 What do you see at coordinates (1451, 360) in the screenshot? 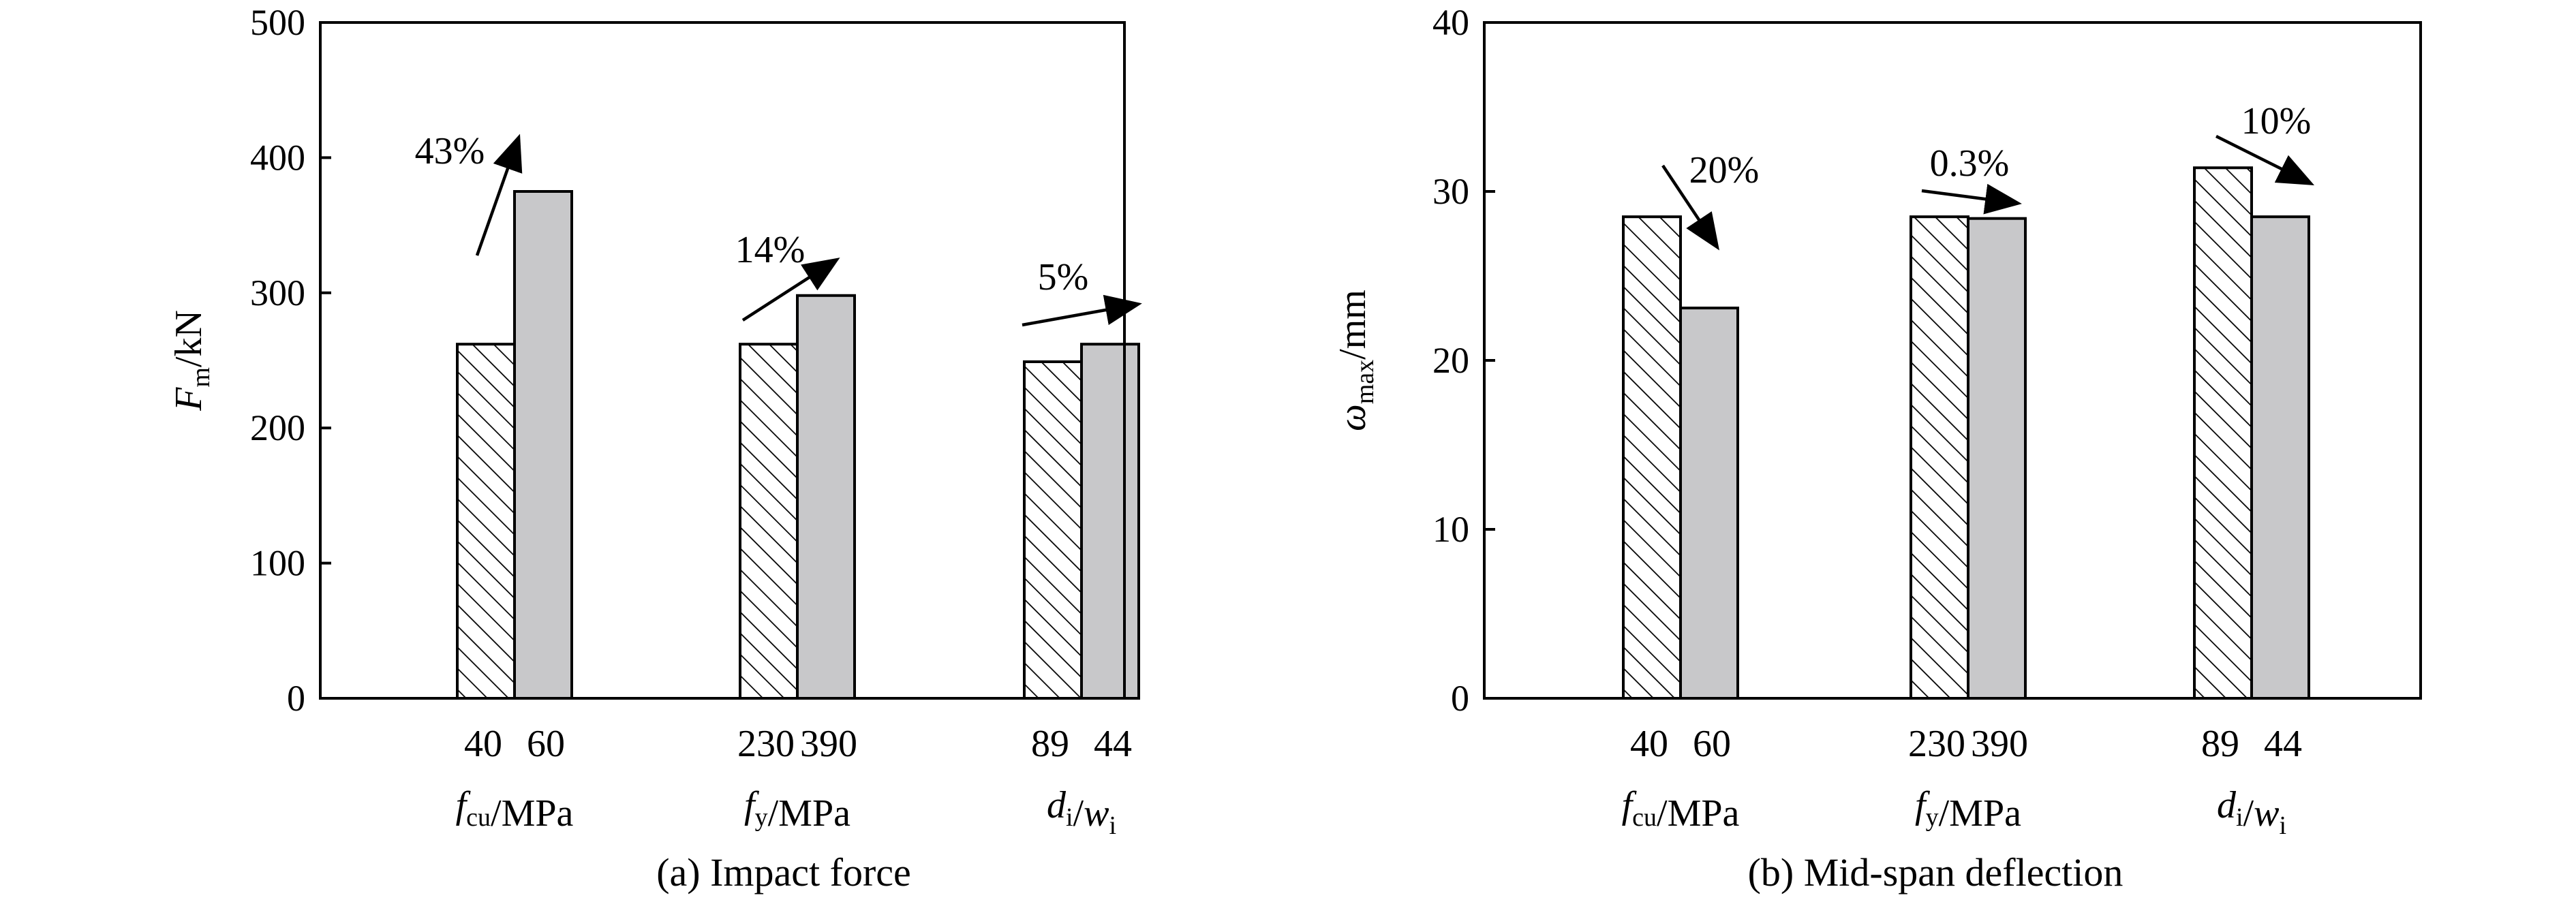
I see `y-tick-label: 20` at bounding box center [1451, 360].